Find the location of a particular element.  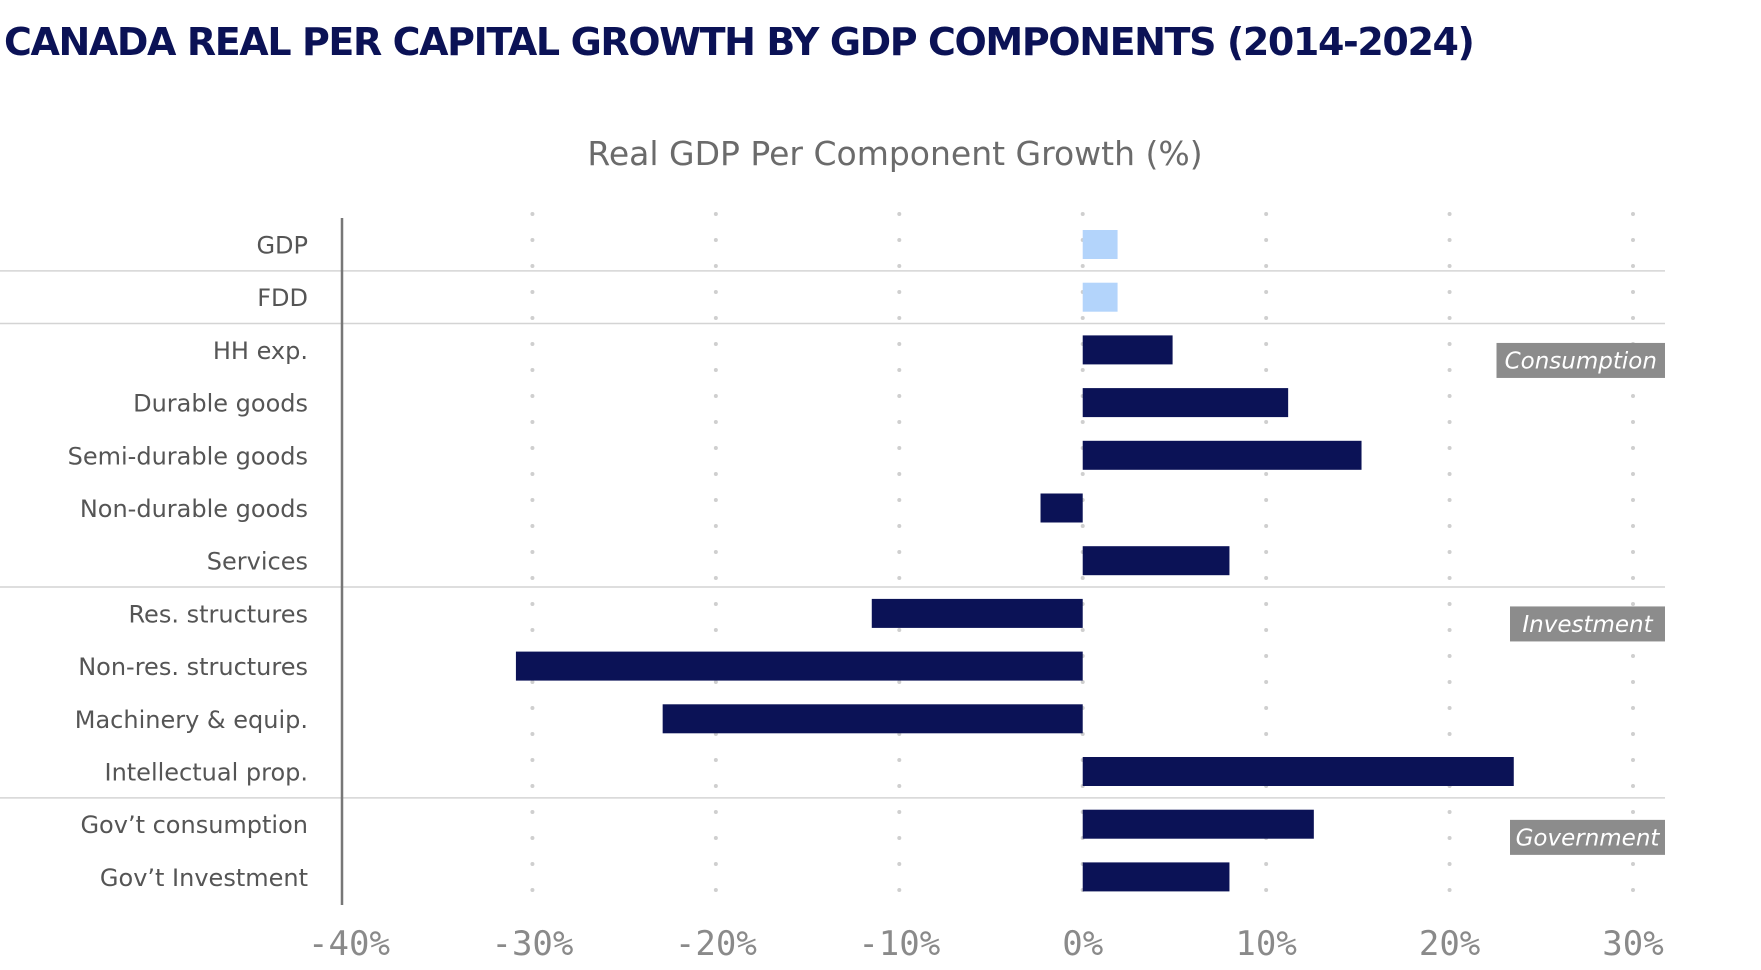

bar-Gov’t consumption is located at coordinates (1198, 824).